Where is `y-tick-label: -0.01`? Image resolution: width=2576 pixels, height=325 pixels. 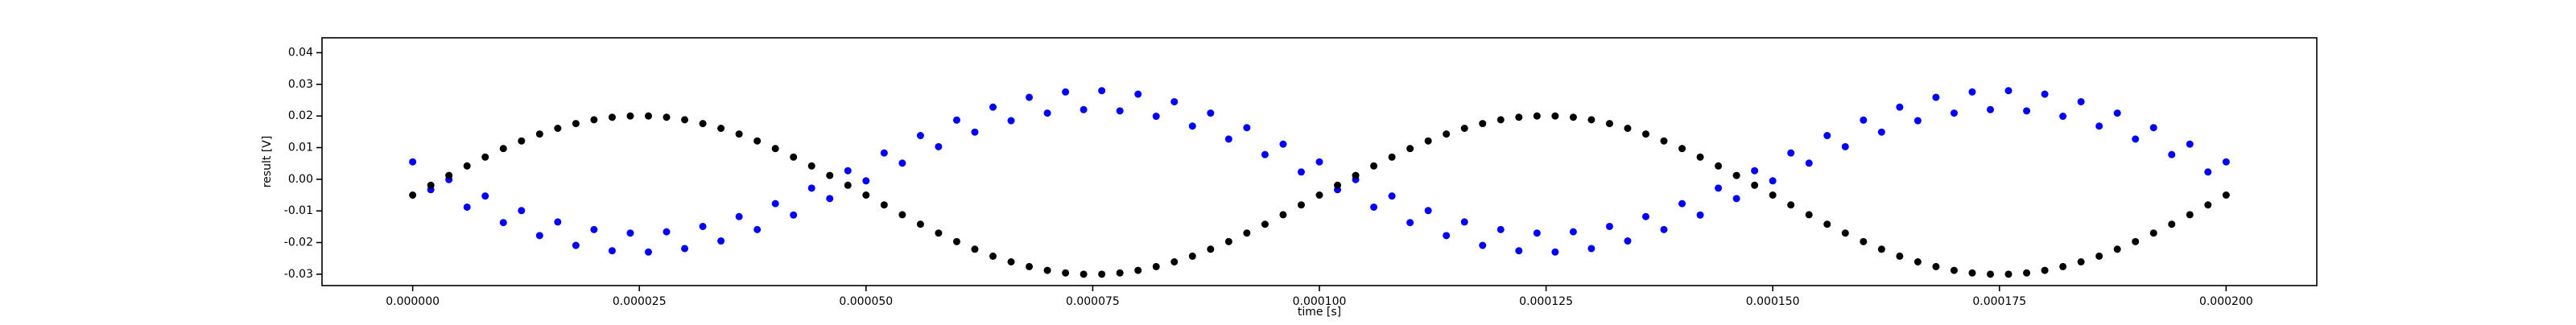 y-tick-label: -0.01 is located at coordinates (298, 210).